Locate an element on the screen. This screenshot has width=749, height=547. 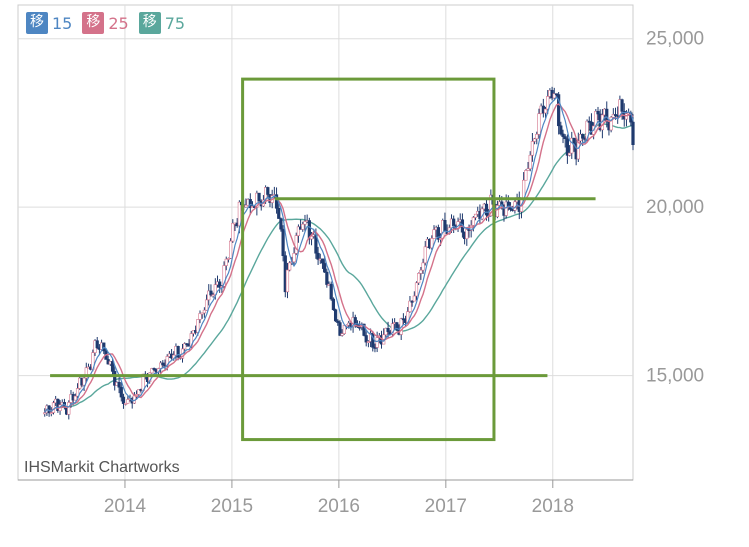
legend: 移 15 移 25 移 75 is located at coordinates (105, 23).